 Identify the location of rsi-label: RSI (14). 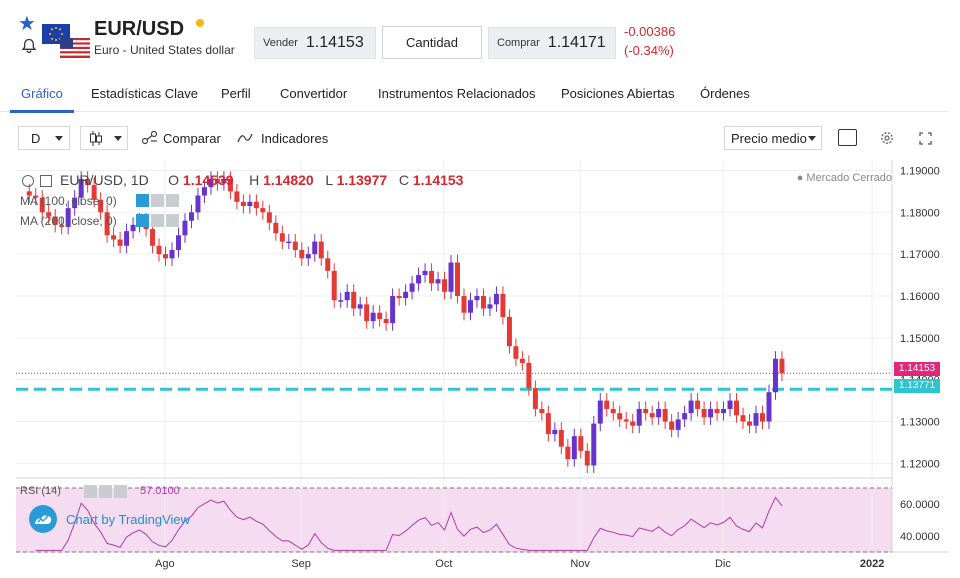
(40, 491).